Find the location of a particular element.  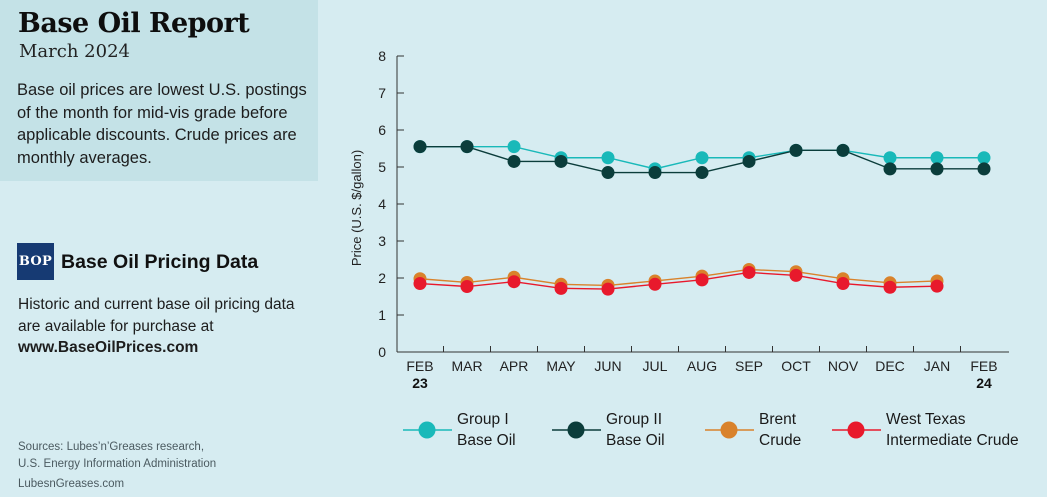

sources-line: U.S. Energy Information Administration is located at coordinates (117, 464).